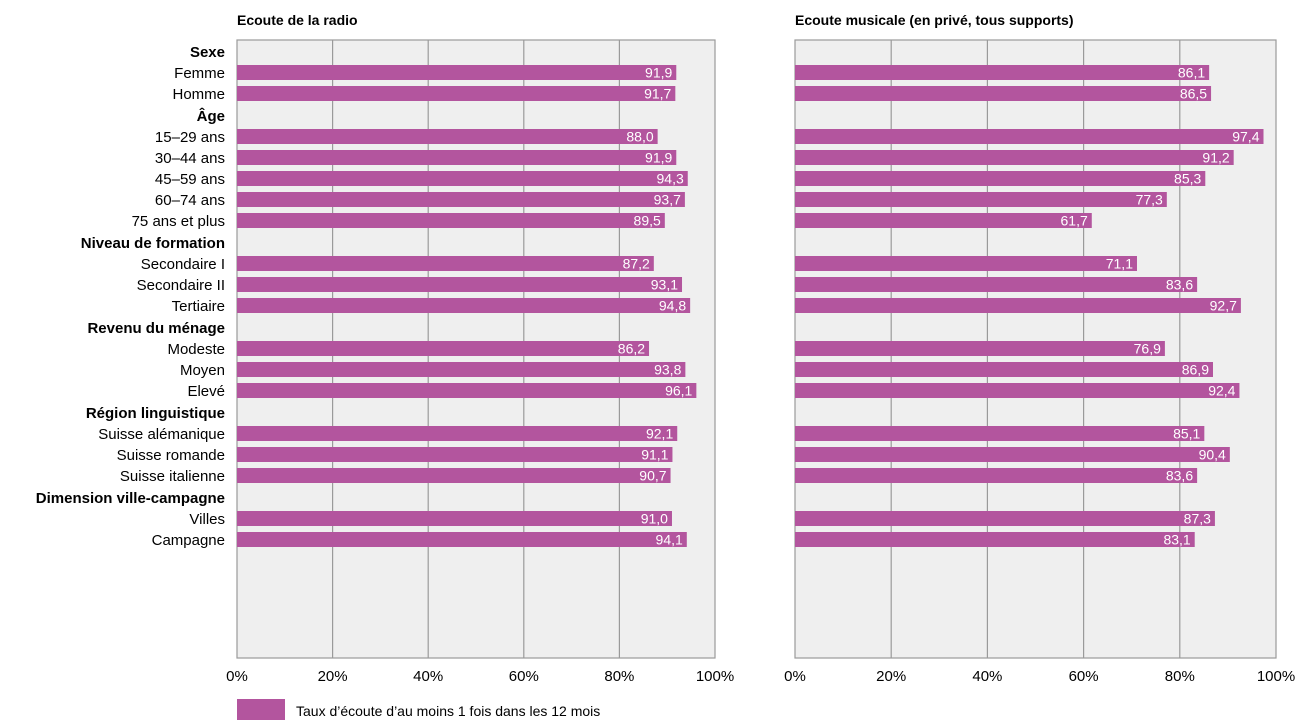  What do you see at coordinates (261, 709) in the screenshot?
I see `legend-swatch` at bounding box center [261, 709].